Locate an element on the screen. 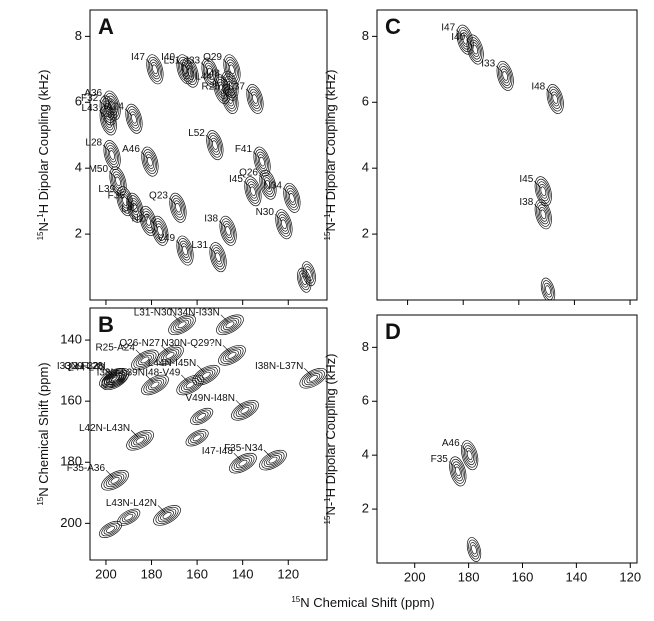 This screenshot has height=621, width=654. peak-label: I33 is located at coordinates (193, 60).